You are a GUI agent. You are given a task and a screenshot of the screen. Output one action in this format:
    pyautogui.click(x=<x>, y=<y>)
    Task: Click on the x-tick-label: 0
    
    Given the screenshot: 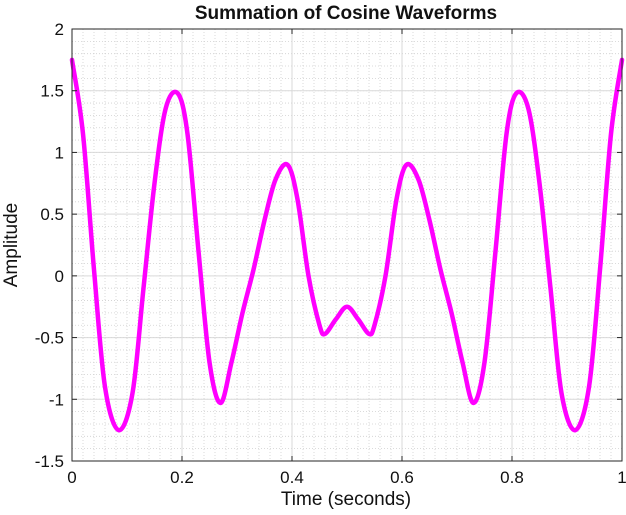 What is the action you would take?
    pyautogui.click(x=71, y=477)
    